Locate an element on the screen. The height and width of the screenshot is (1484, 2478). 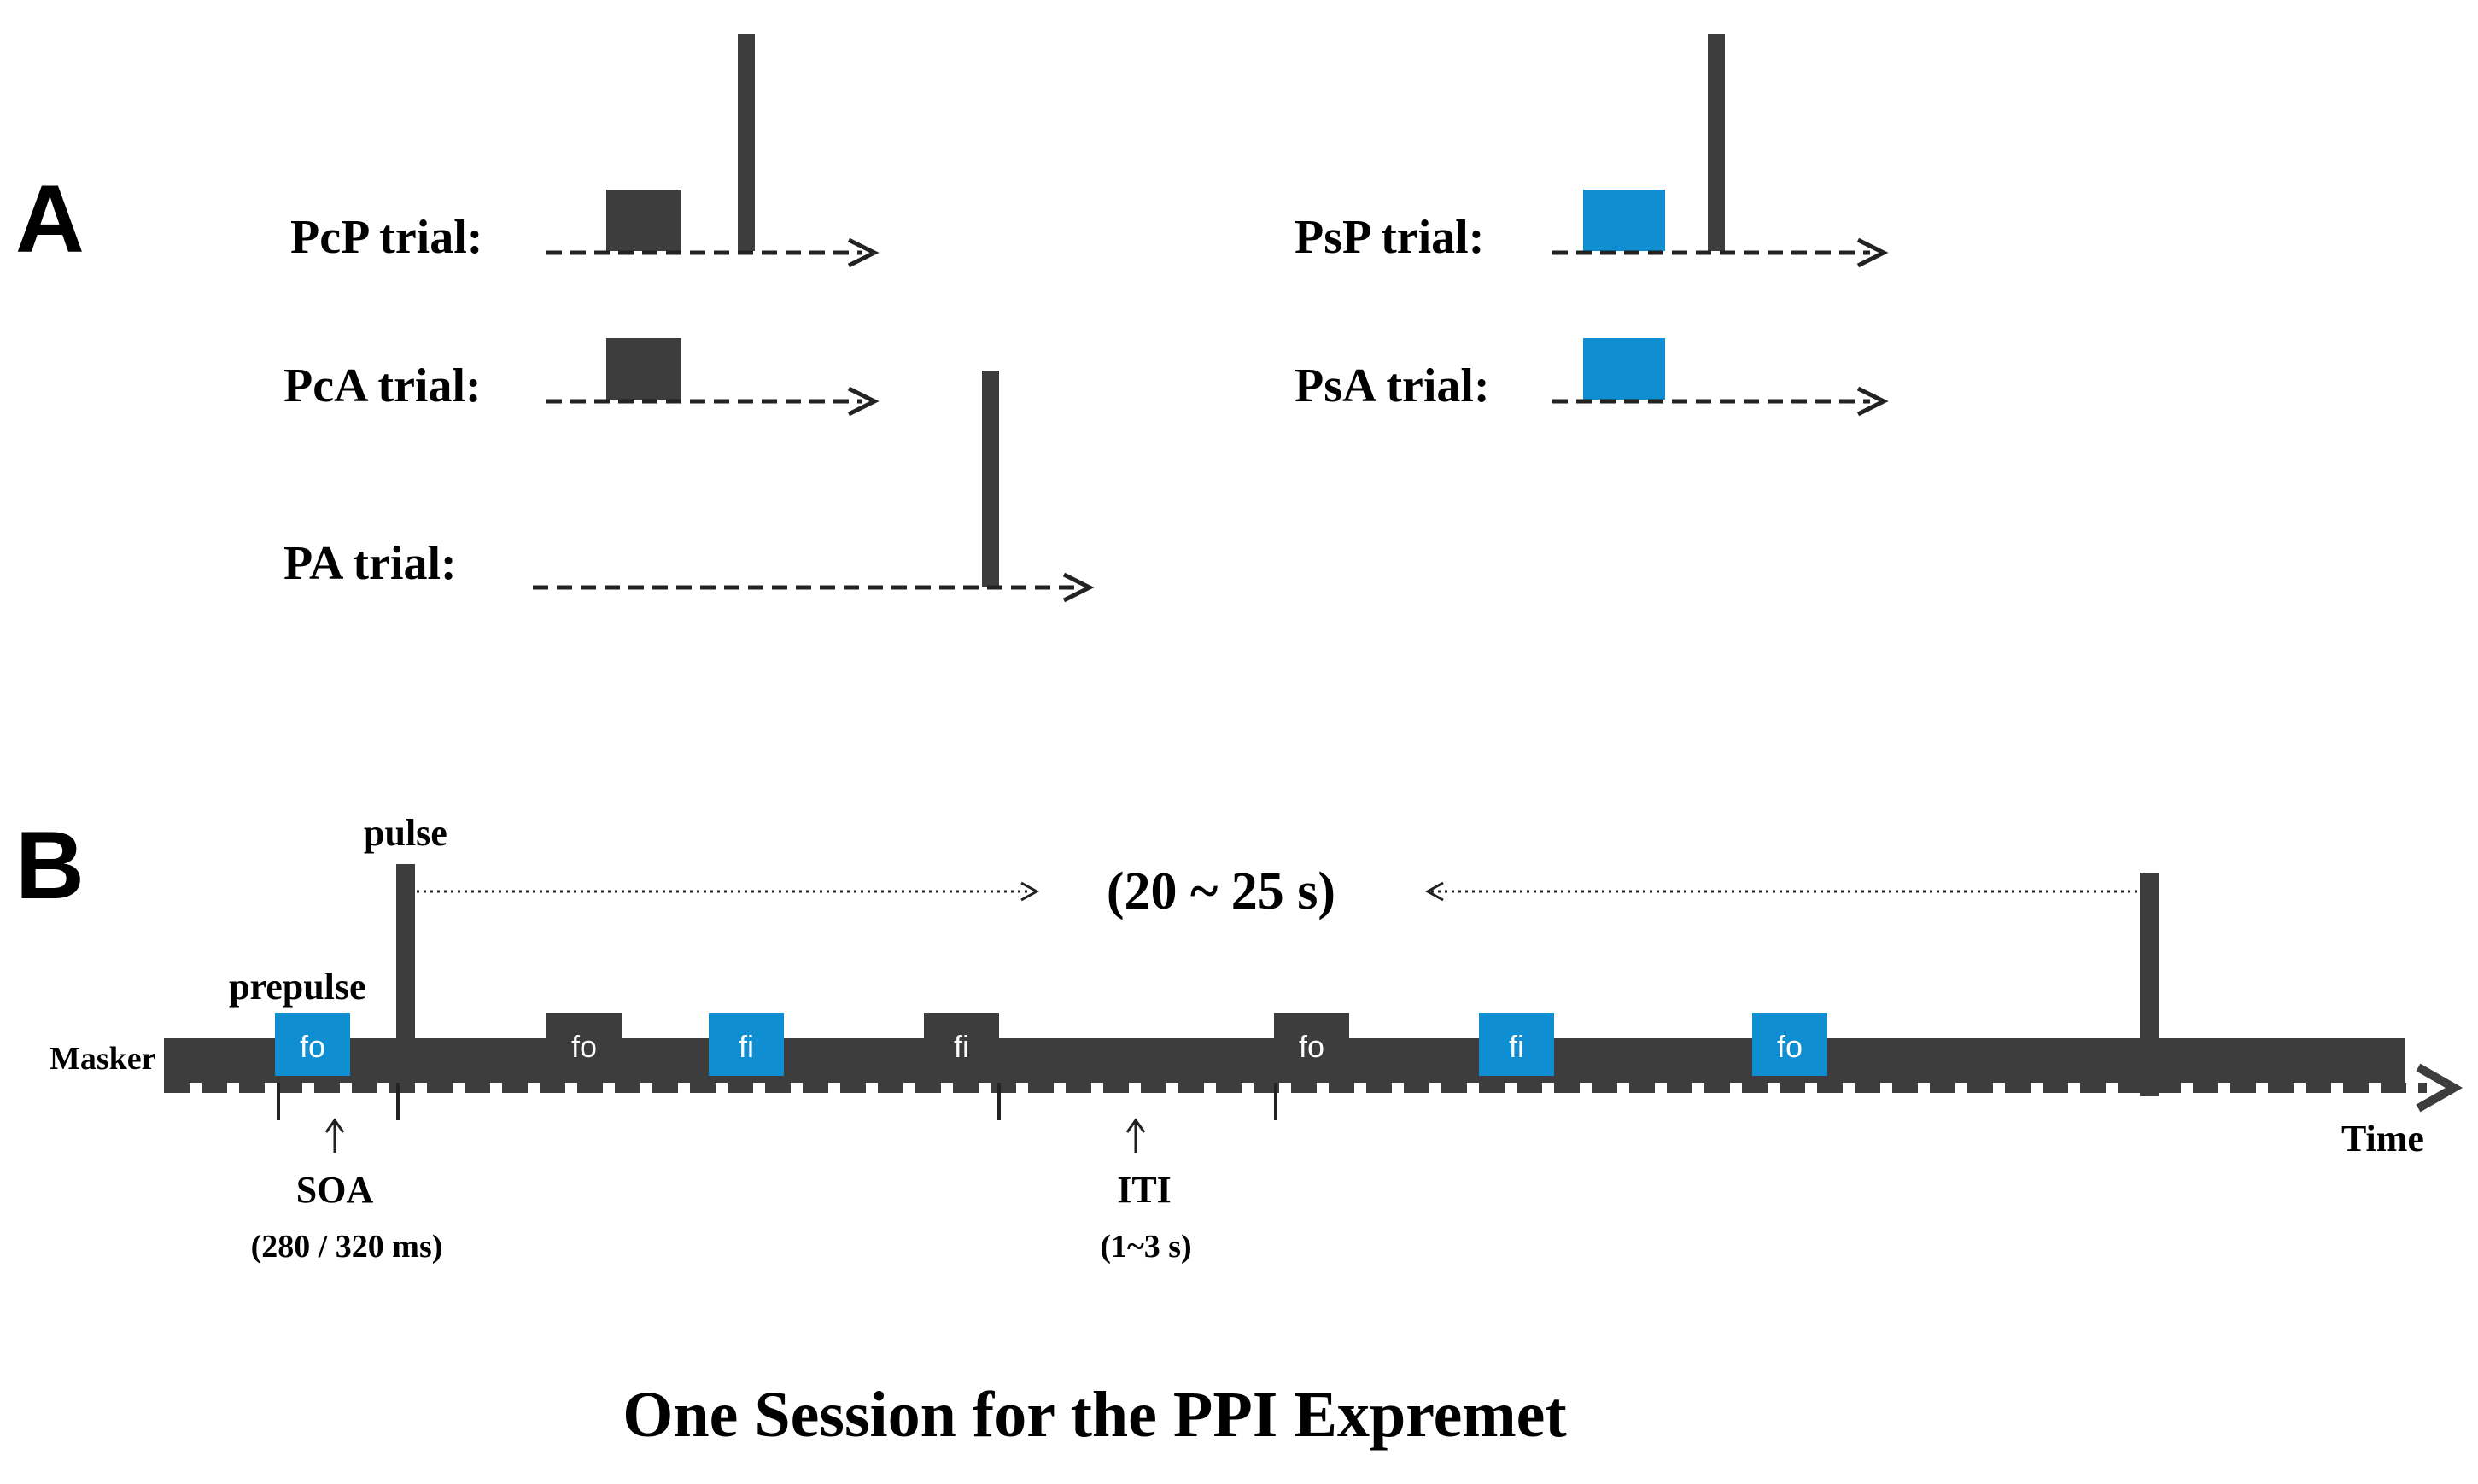
trial-pcp: PcP trial: is located at coordinates (585, 151).